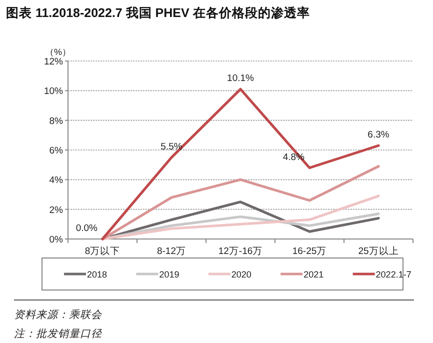 The width and height of the screenshot is (433, 343). Describe the element at coordinates (102, 251) in the screenshot. I see `x-tick-label: 8万以下` at that location.